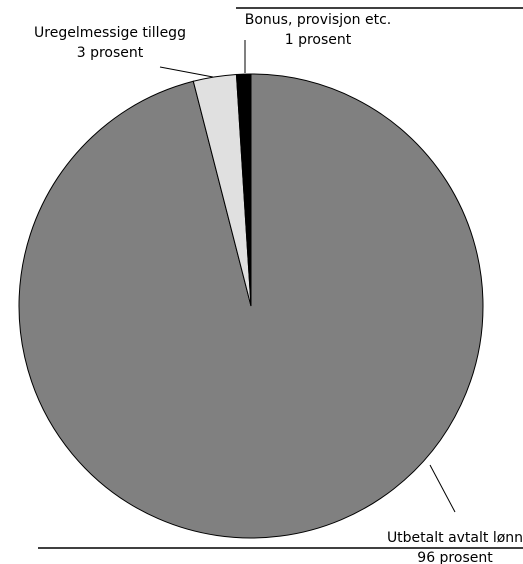  I want to click on slice-value-label: 3 prosent, so click(110, 53).